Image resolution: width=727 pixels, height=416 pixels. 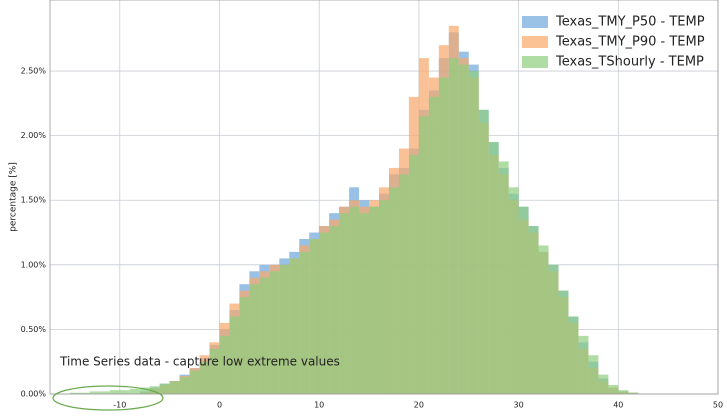 What do you see at coordinates (34, 200) in the screenshot?
I see `y-tick-label: 1.50%` at bounding box center [34, 200].